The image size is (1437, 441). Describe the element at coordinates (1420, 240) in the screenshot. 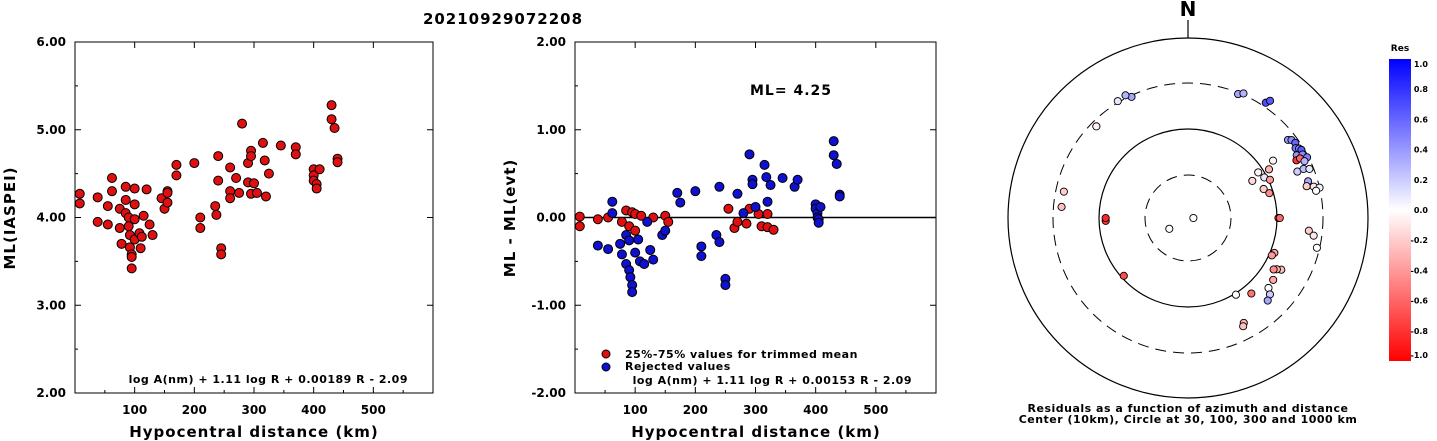

I see `colorbar-tick-label: -0.2` at that location.